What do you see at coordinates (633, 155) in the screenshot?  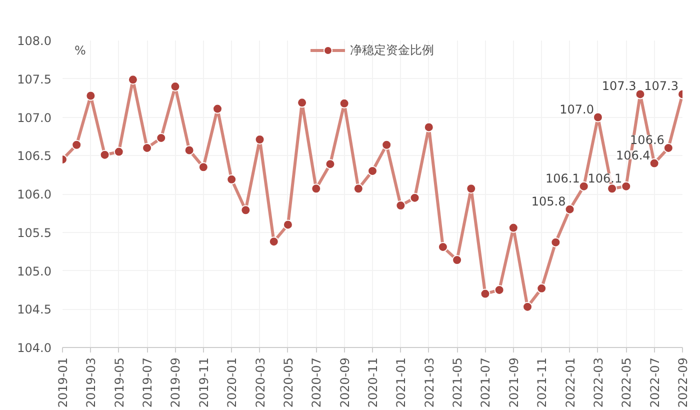 I see `data-label: 106.4` at bounding box center [633, 155].